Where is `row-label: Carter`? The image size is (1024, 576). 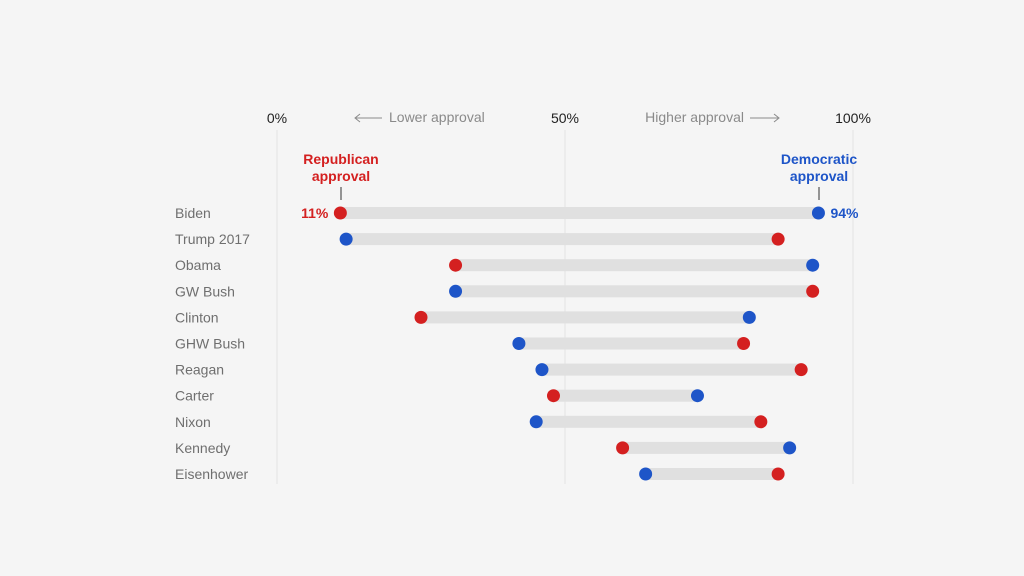 row-label: Carter is located at coordinates (194, 396).